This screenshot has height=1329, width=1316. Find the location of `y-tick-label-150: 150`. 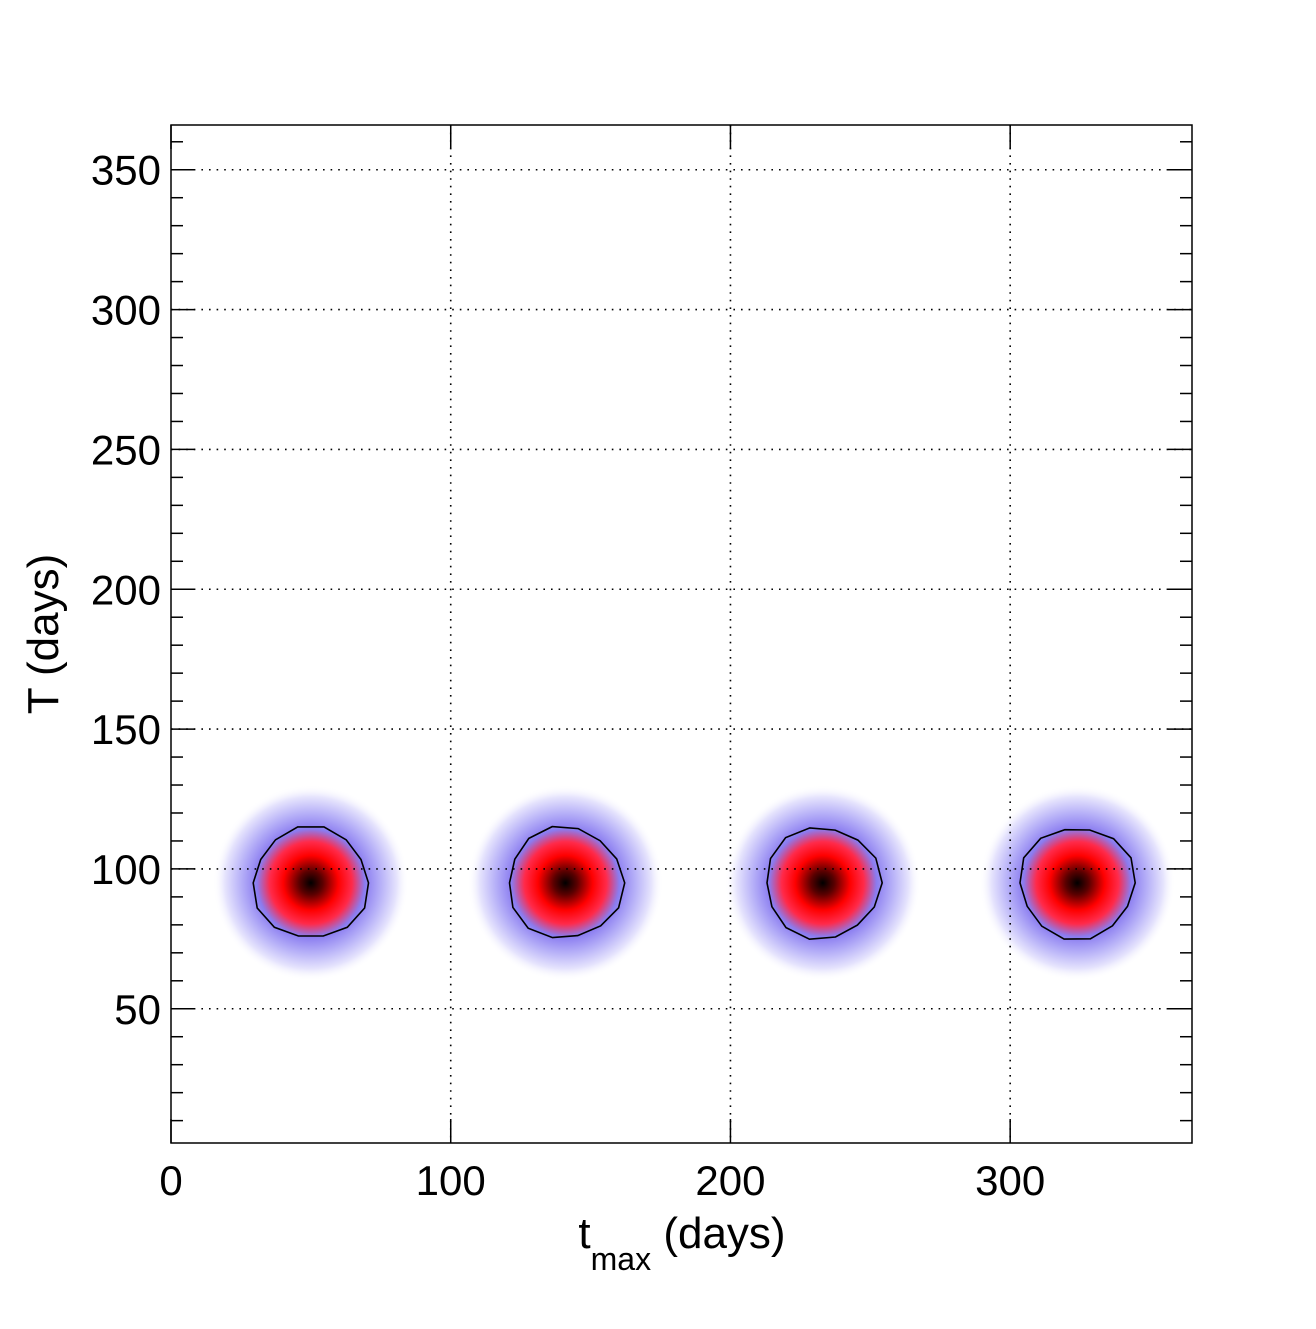

y-tick-label-150: 150 is located at coordinates (126, 729).